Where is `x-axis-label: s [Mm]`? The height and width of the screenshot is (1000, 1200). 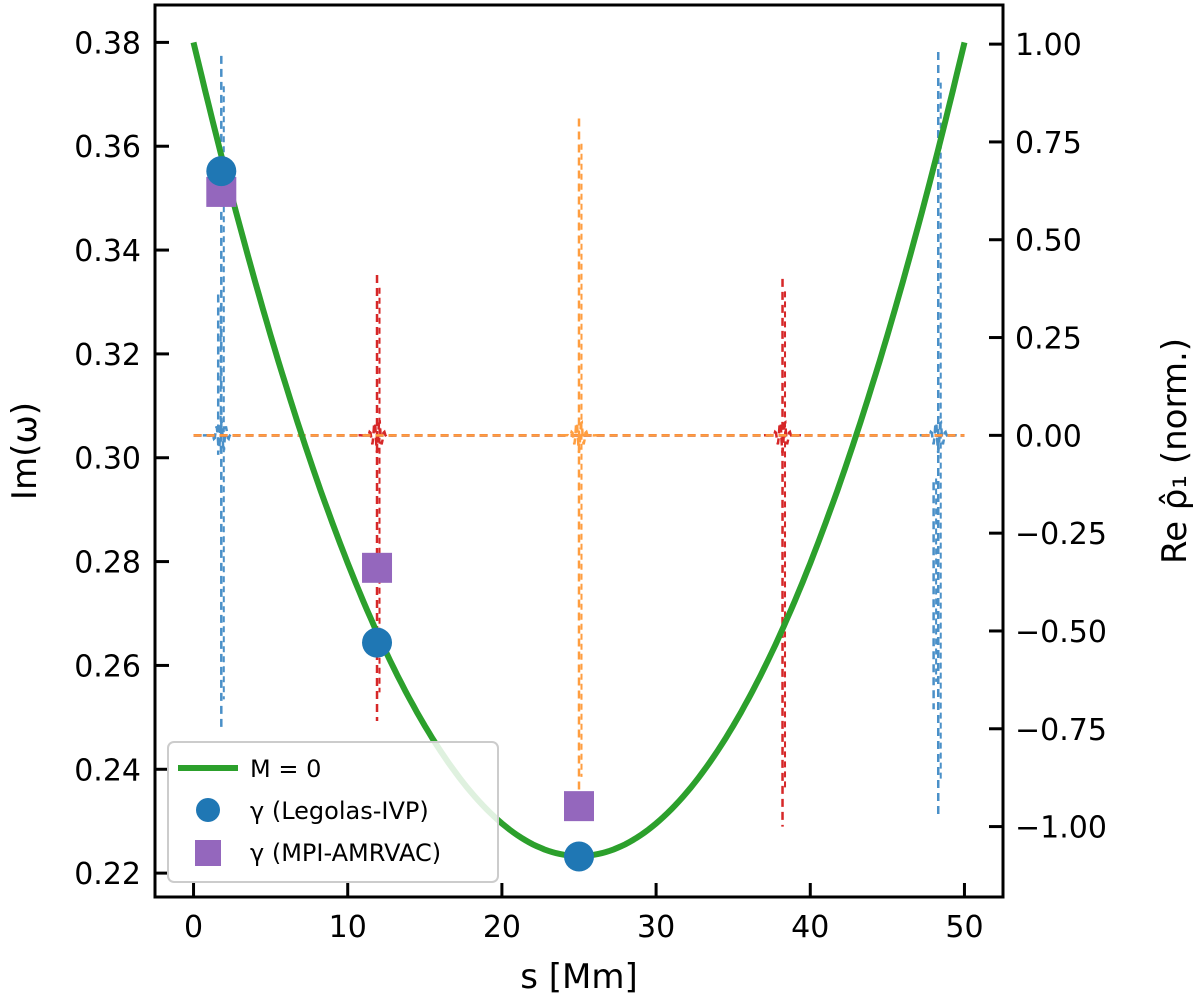
x-axis-label: s [Mm] is located at coordinates (579, 977).